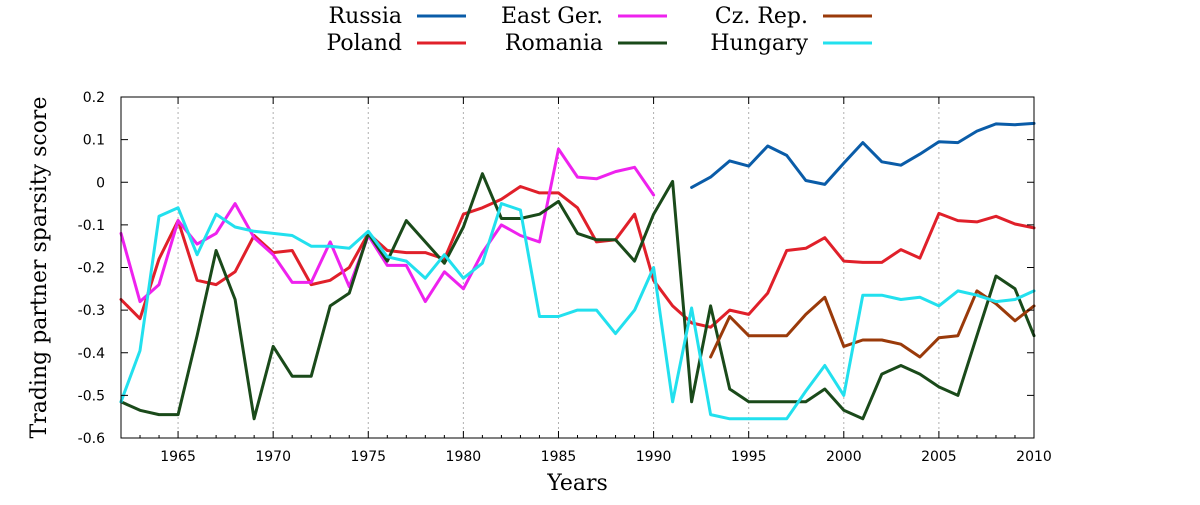  What do you see at coordinates (654, 457) in the screenshot?
I see `x-tick-label: 1990` at bounding box center [654, 457].